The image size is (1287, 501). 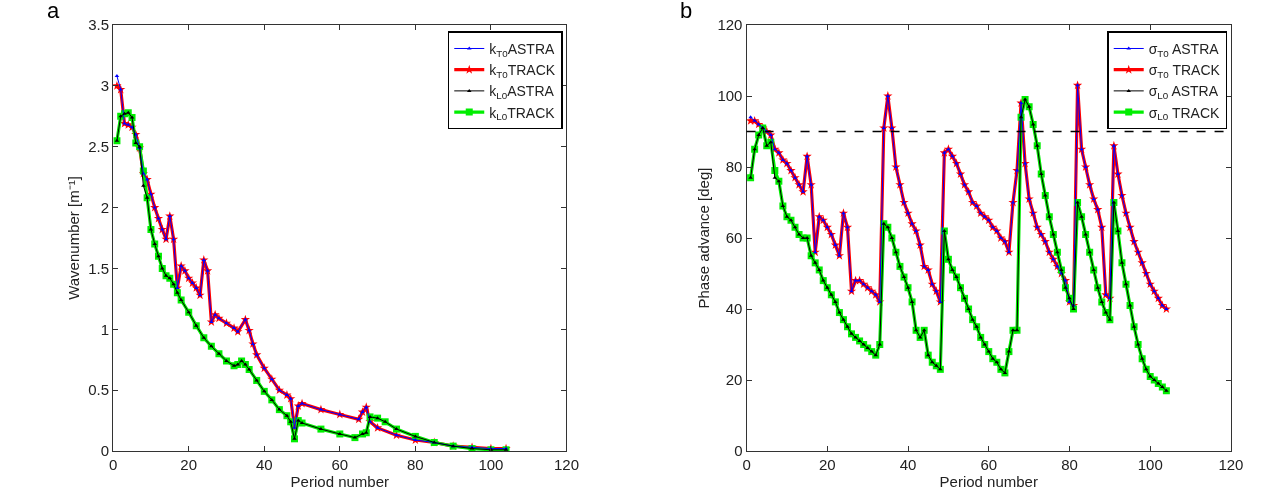 What do you see at coordinates (522, 92) in the screenshot?
I see `legend-label: k$_{L0}$ASTRA` at bounding box center [522, 92].